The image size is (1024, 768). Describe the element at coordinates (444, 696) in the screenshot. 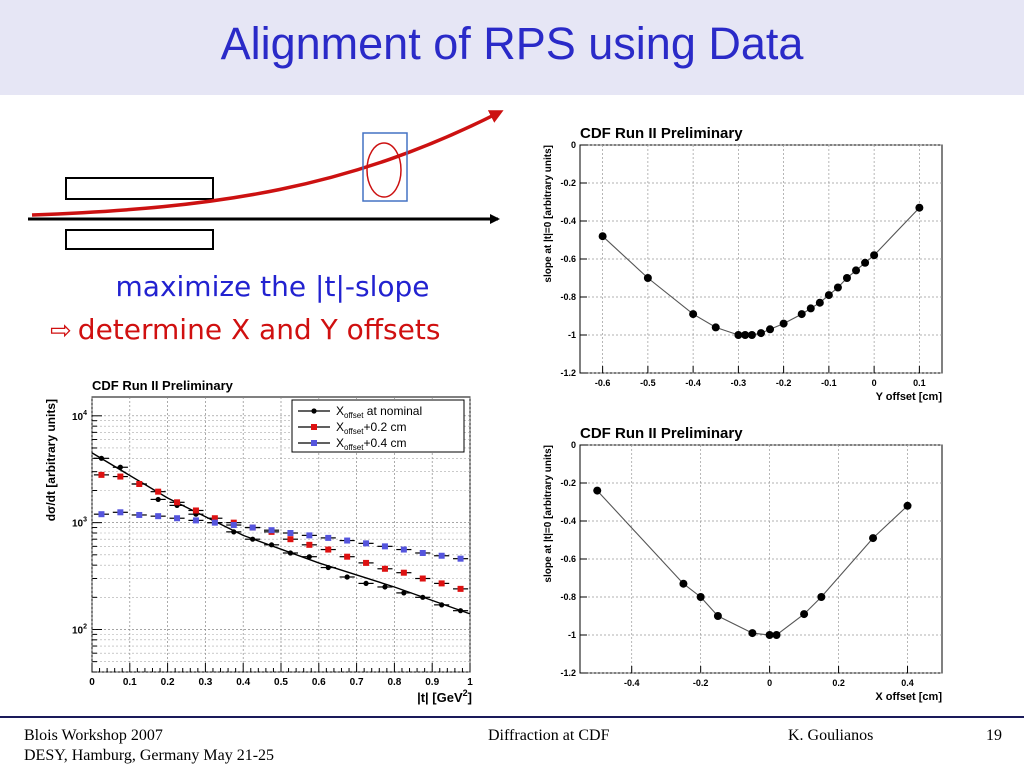

I see `x-axis-label: |t| [GeV2]` at that location.